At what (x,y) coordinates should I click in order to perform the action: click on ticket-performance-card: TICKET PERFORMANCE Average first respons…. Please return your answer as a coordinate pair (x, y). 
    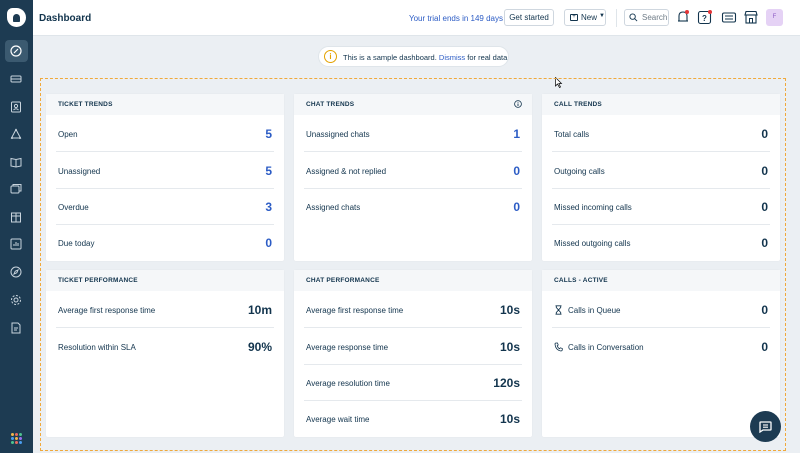
    Looking at the image, I should click on (165, 353).